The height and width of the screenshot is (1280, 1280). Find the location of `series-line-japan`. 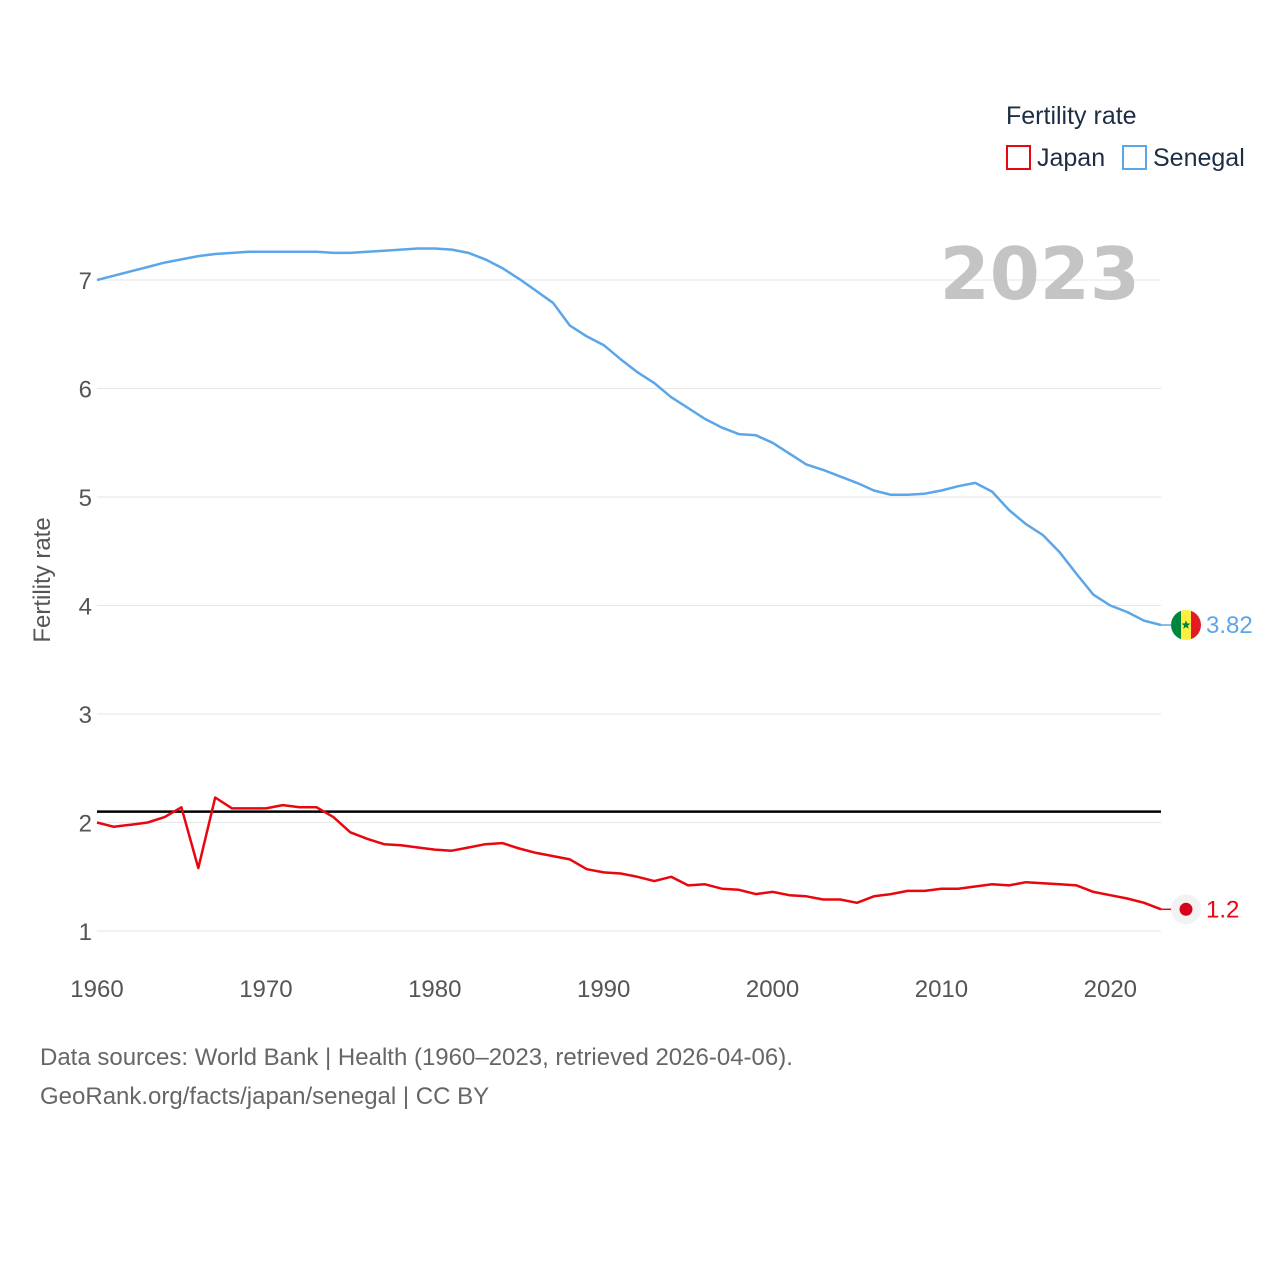

series-line-japan is located at coordinates (629, 853).